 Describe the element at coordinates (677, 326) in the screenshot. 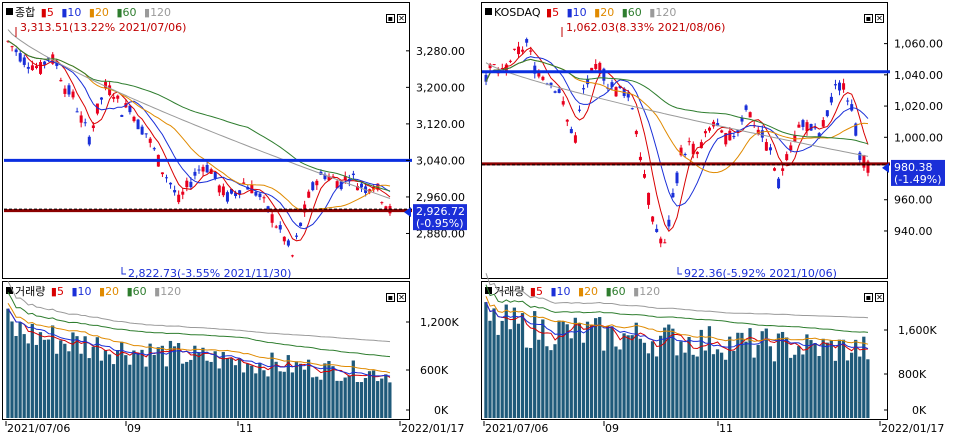

I see `vol-ma5-line` at that location.